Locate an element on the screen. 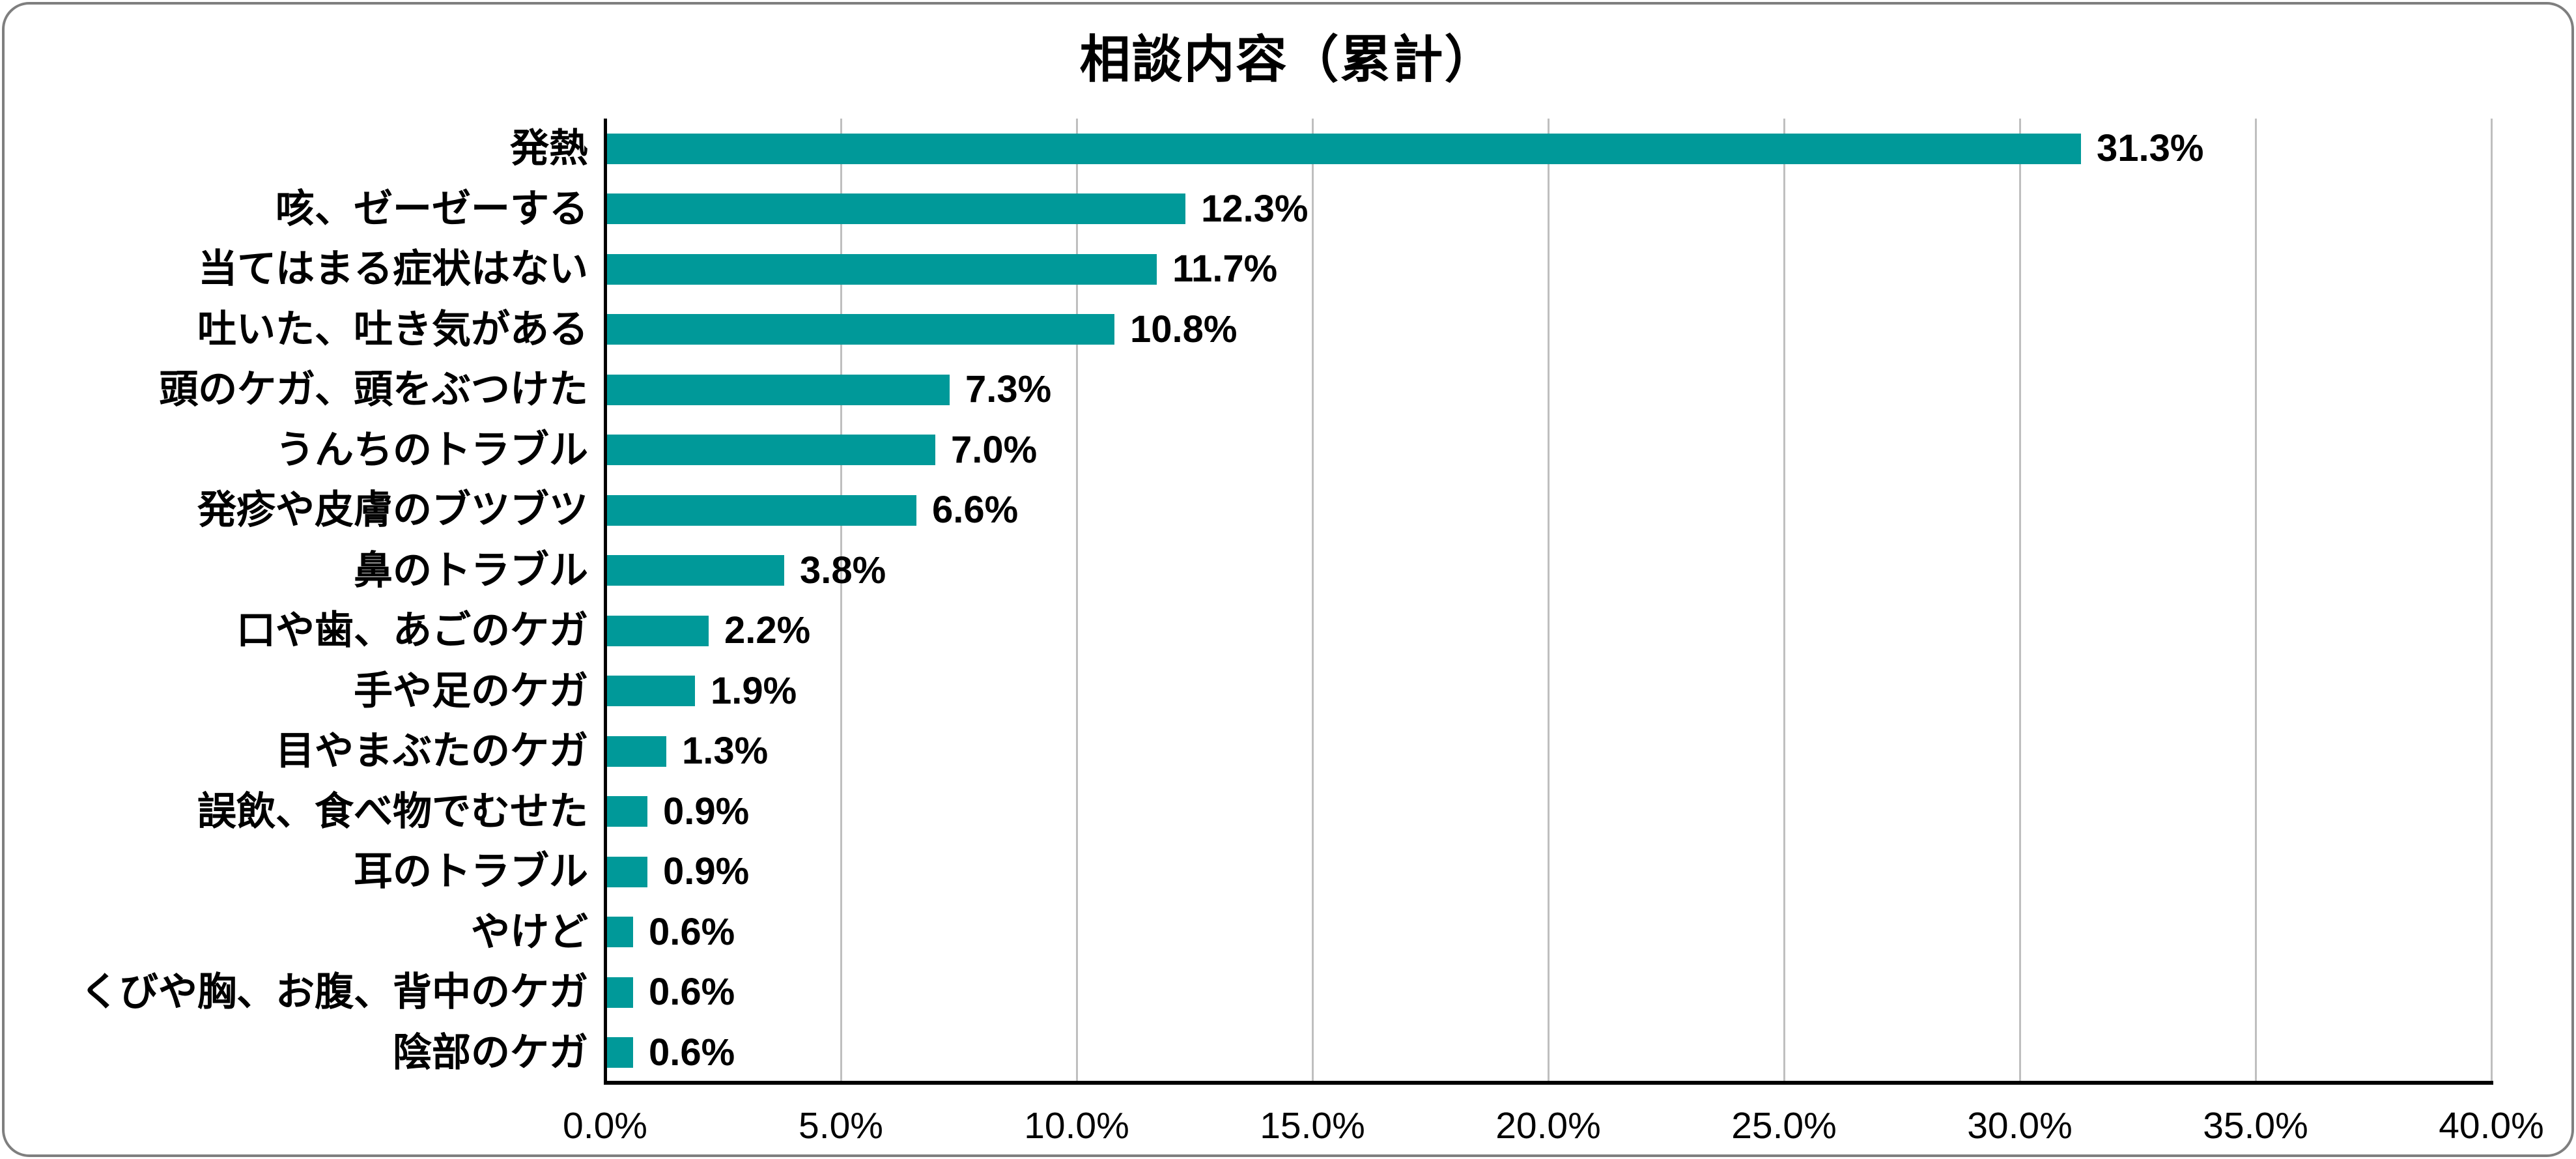 The height and width of the screenshot is (1159, 2576). category-label: 当てはまる症状はない is located at coordinates (393, 269).